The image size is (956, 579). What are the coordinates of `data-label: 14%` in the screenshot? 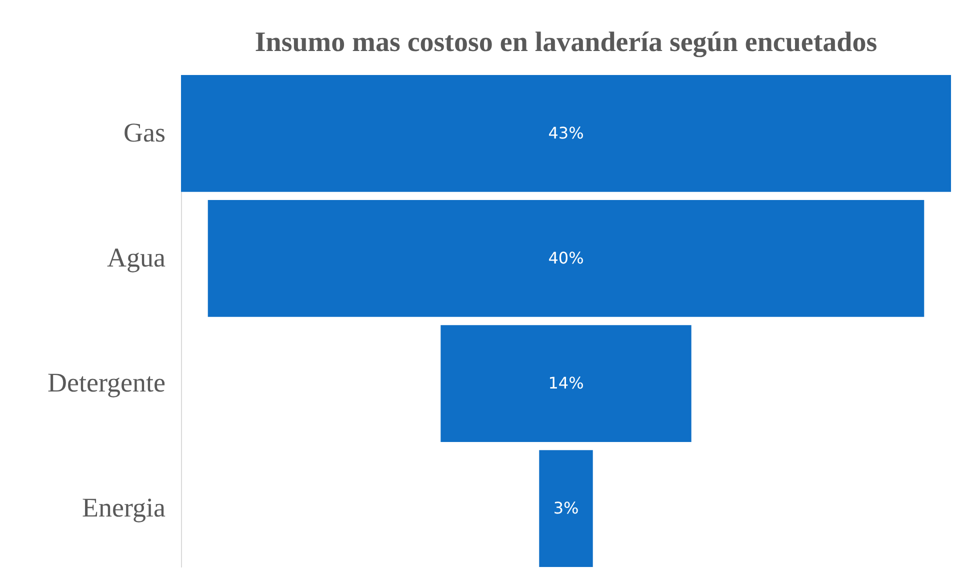 It's located at (566, 383).